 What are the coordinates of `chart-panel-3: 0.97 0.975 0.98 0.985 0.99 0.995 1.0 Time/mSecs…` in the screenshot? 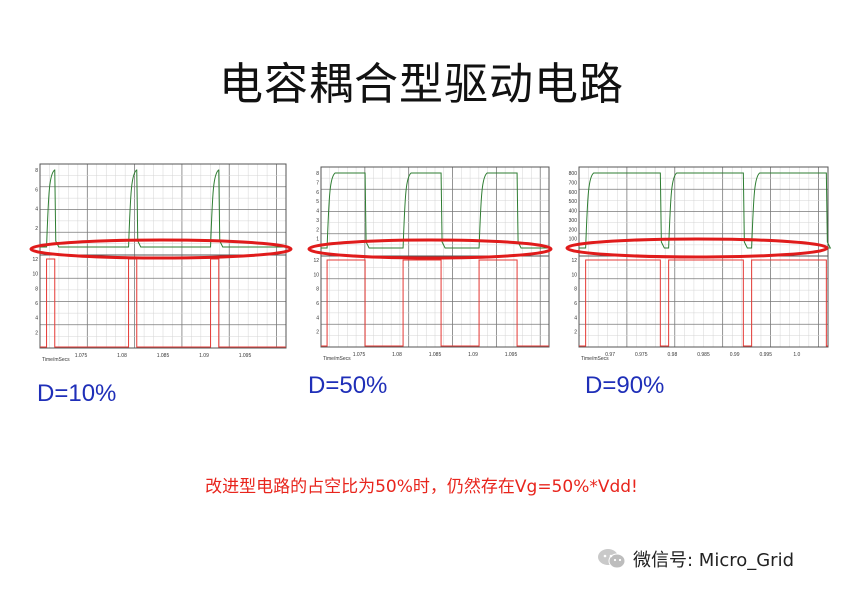 It's located at (699, 262).